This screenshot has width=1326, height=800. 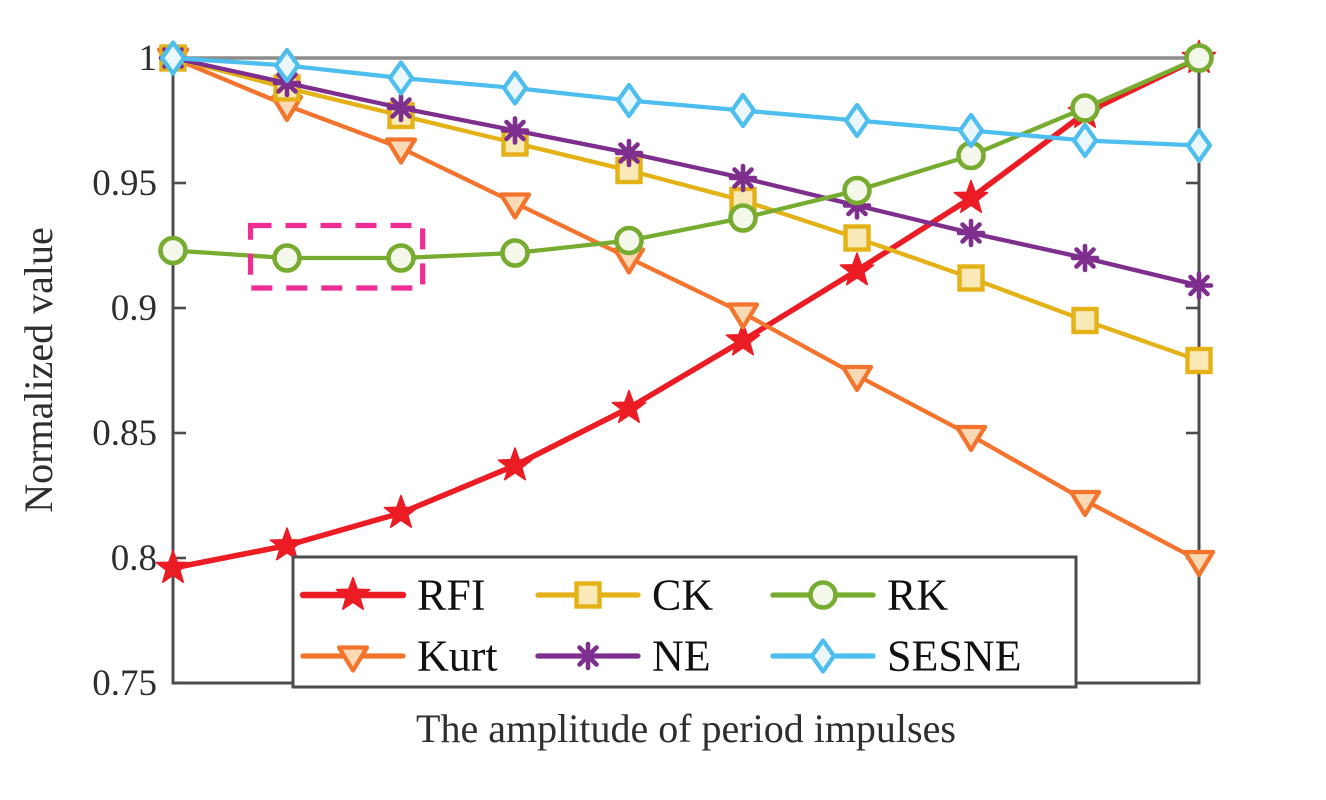 I want to click on marker-NE-2-center, so click(x=401, y=108).